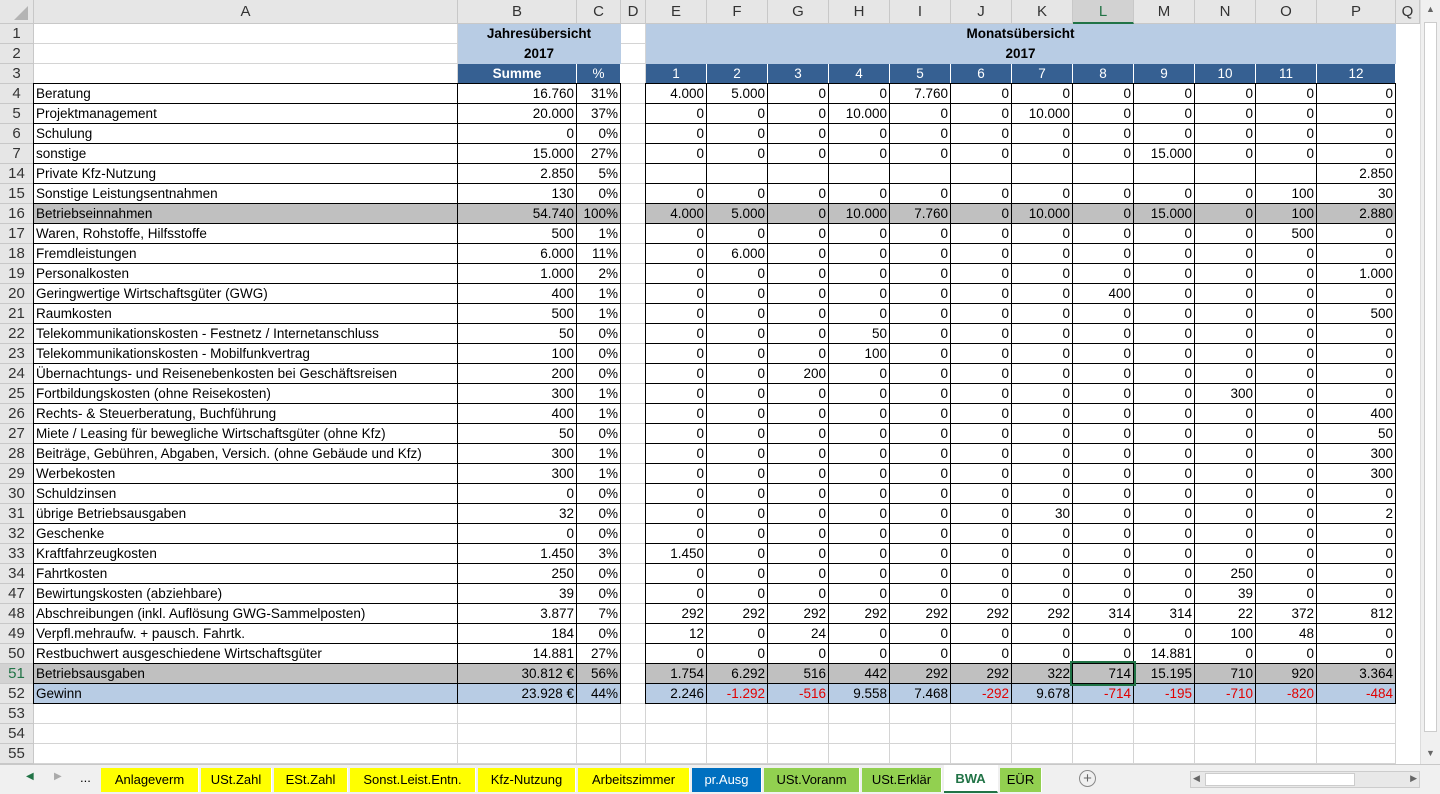  What do you see at coordinates (17, 554) in the screenshot?
I see `row-header-33: 33` at bounding box center [17, 554].